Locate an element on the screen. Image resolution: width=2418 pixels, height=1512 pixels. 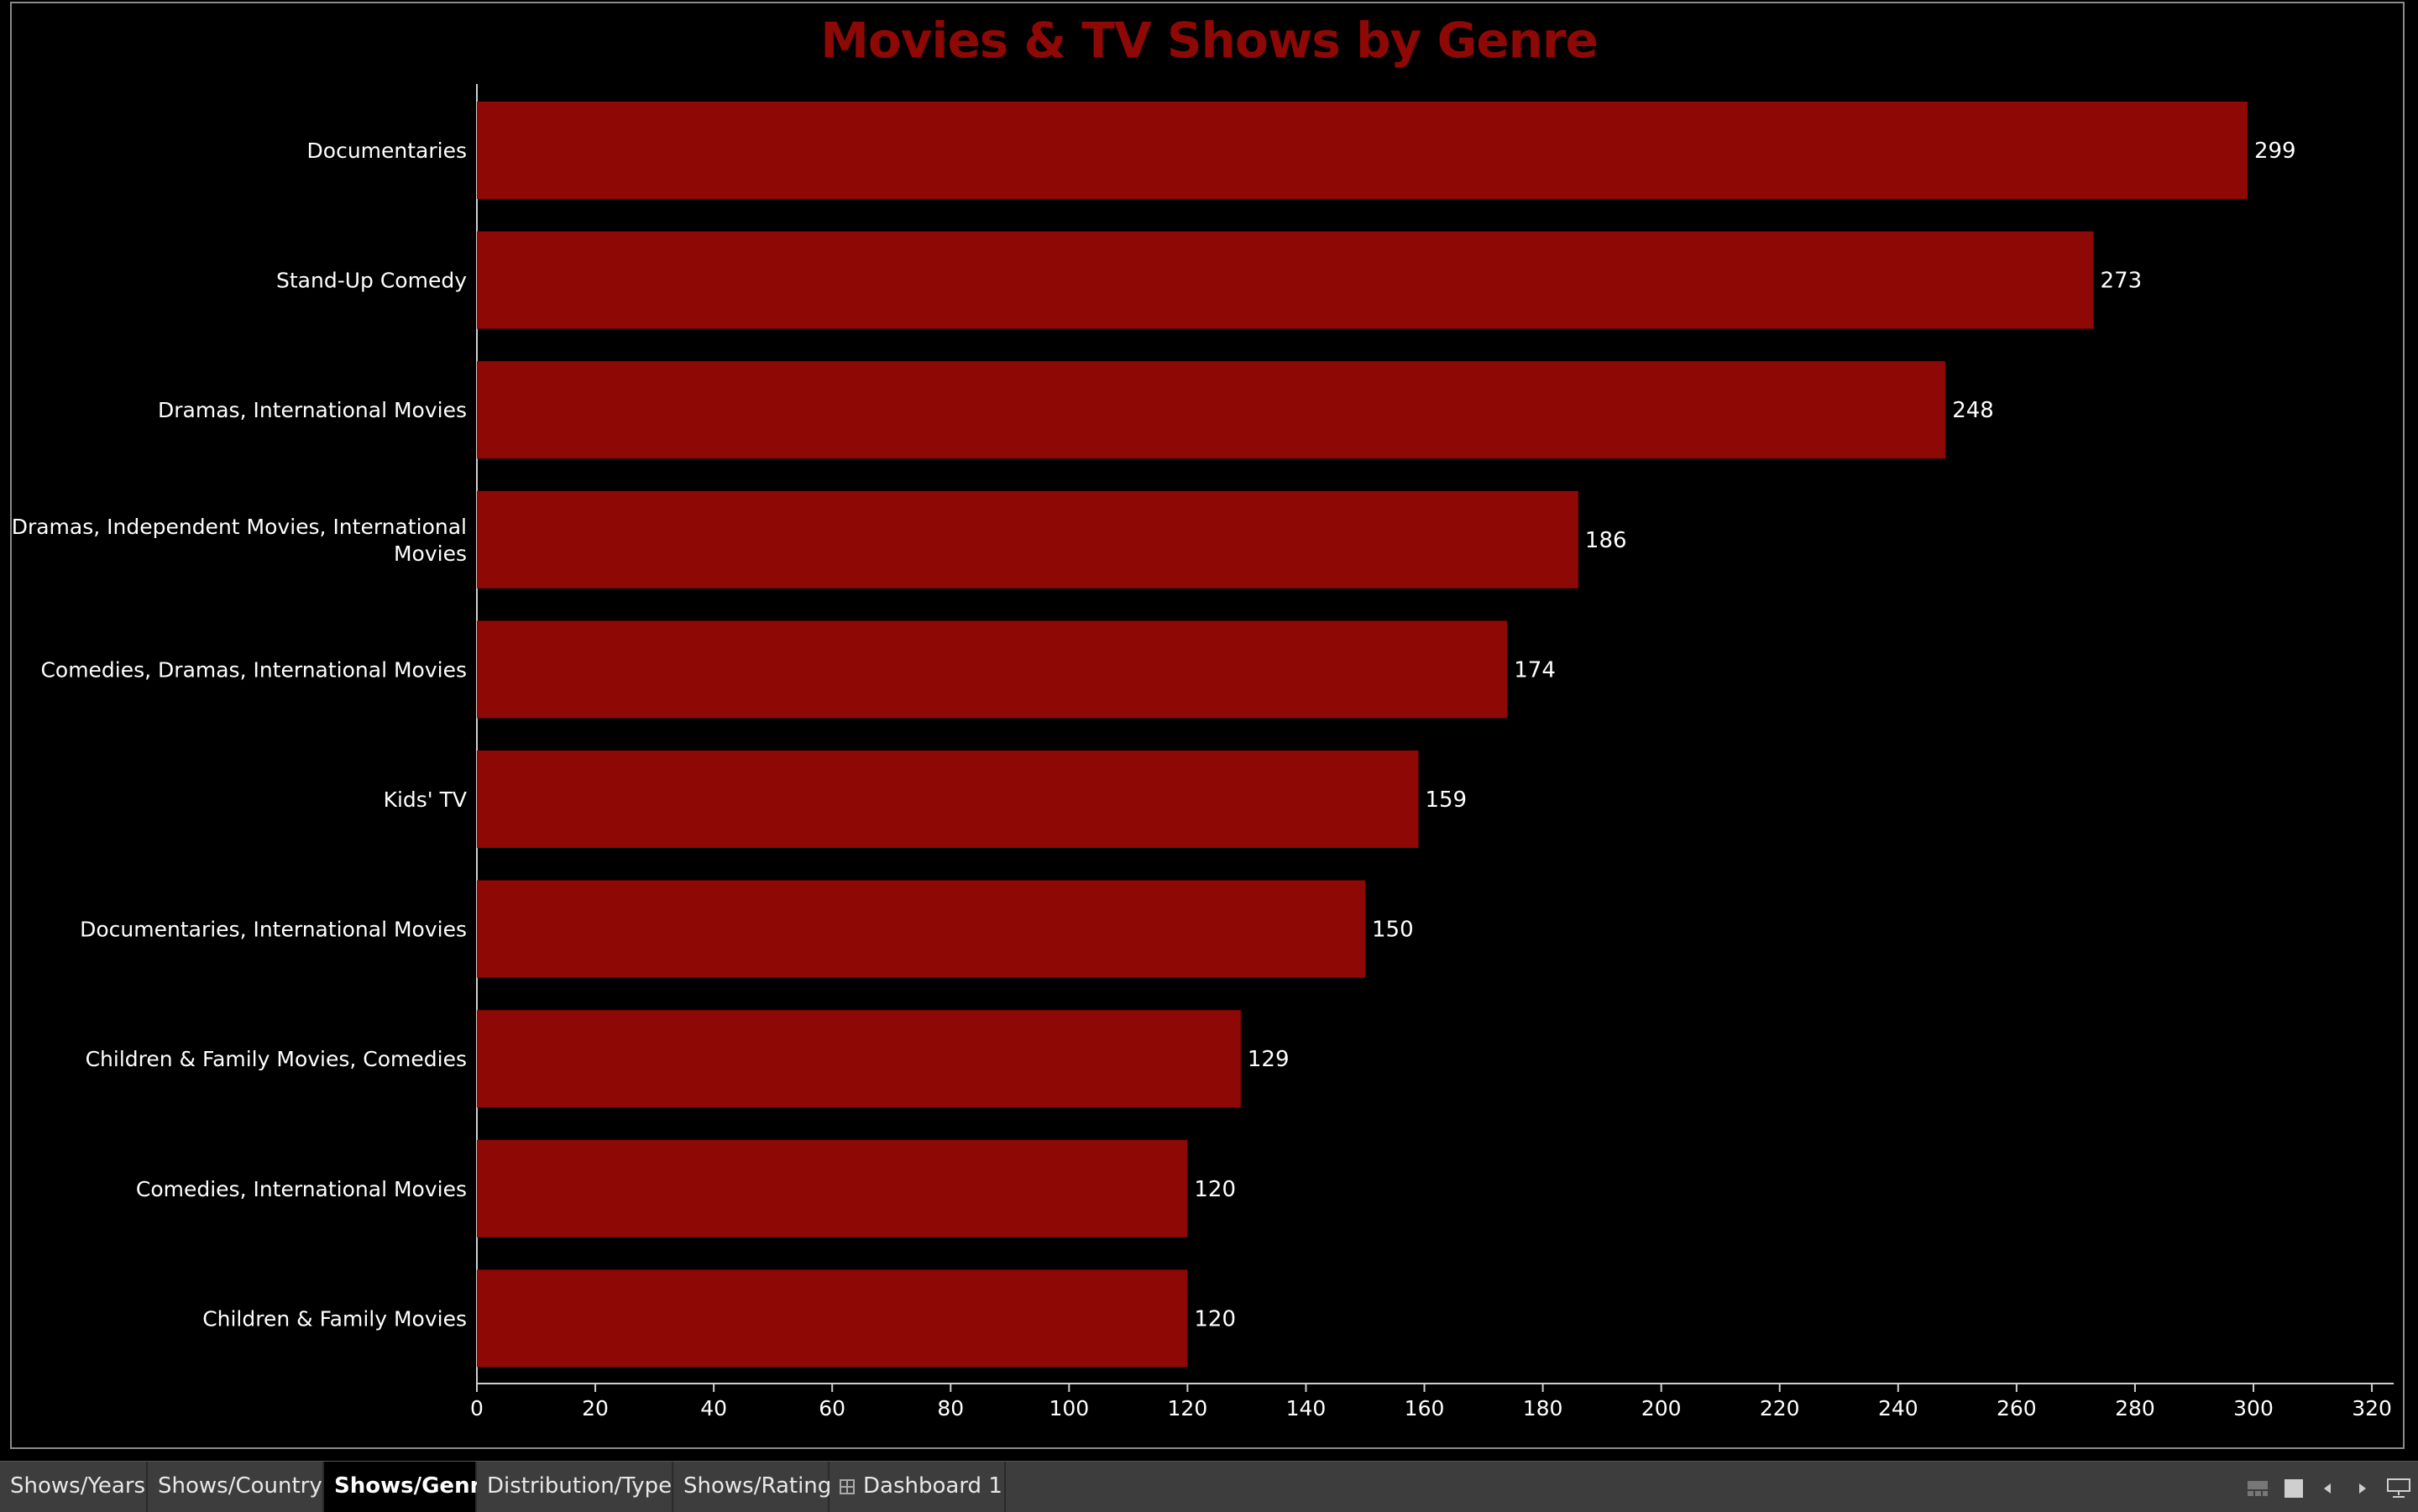
next-sheet-icon is located at coordinates (2362, 1488).